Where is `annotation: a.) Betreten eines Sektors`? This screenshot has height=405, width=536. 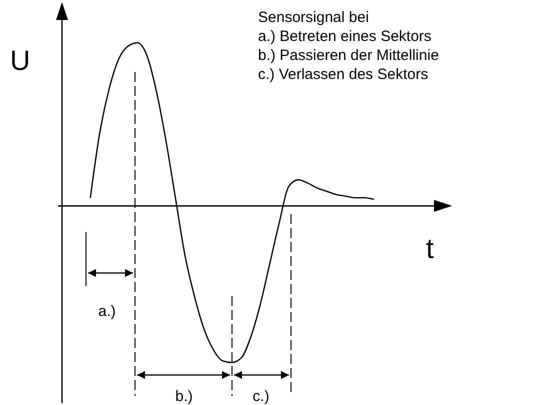
annotation: a.) Betreten eines Sektors is located at coordinates (345, 36).